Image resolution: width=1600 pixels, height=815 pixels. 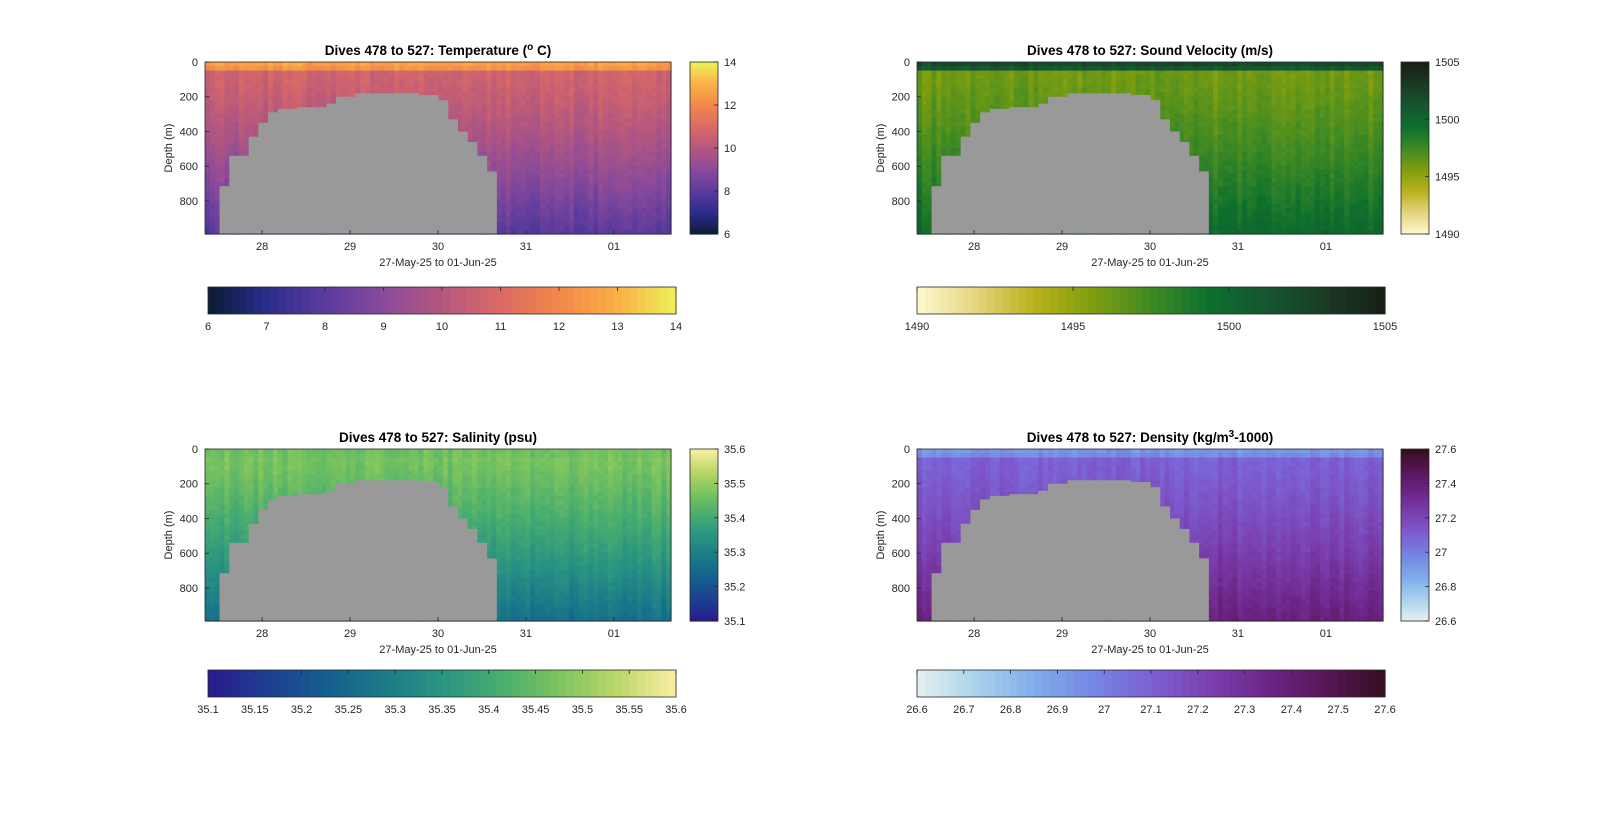 I want to click on temperature-x-tick-label: 29, so click(x=350, y=247).